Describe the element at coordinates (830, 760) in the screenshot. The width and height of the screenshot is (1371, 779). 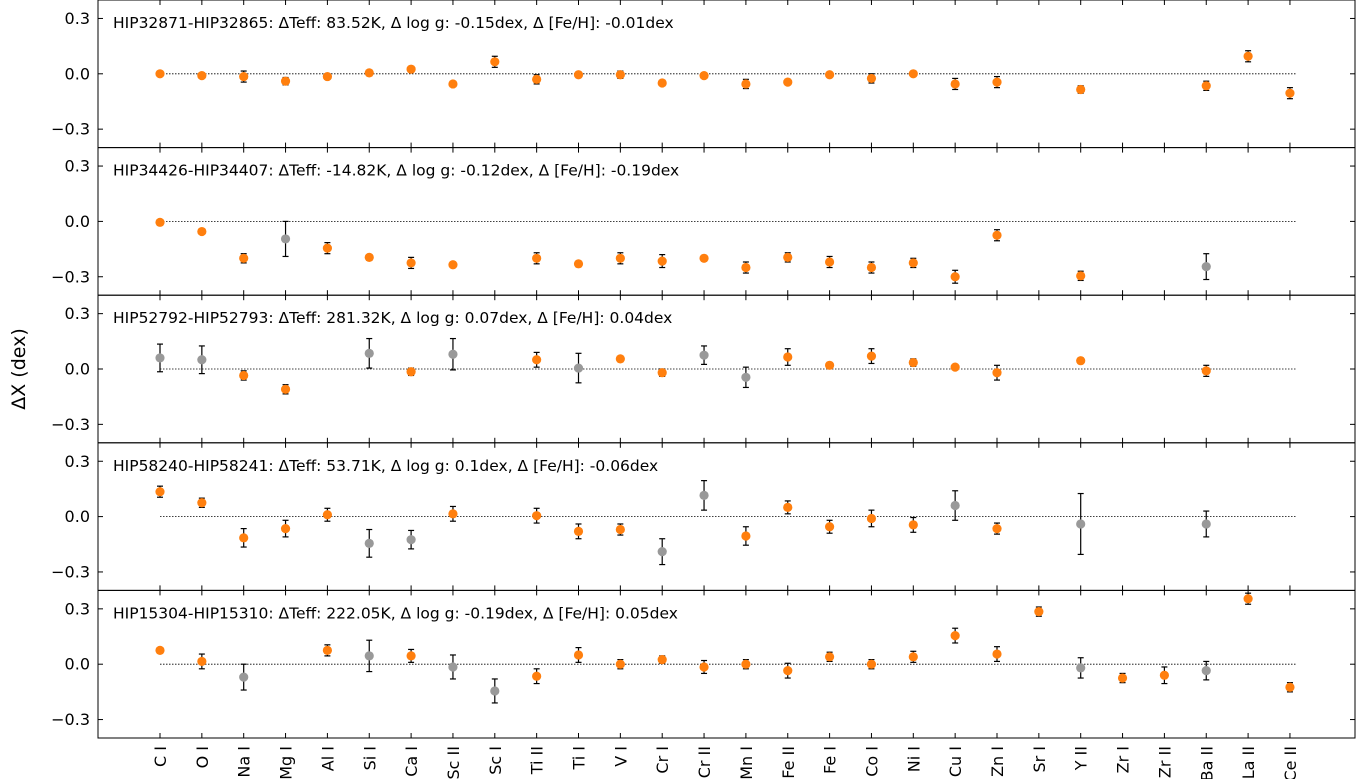
I see `x-category-label: Fe I` at that location.